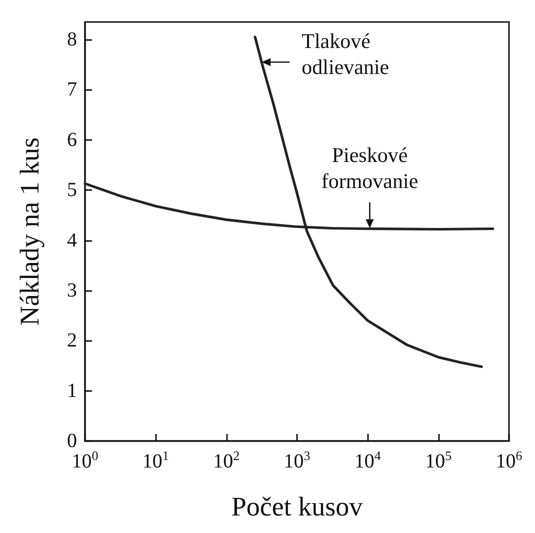  What do you see at coordinates (72, 341) in the screenshot?
I see `y-tick-label: 2` at bounding box center [72, 341].